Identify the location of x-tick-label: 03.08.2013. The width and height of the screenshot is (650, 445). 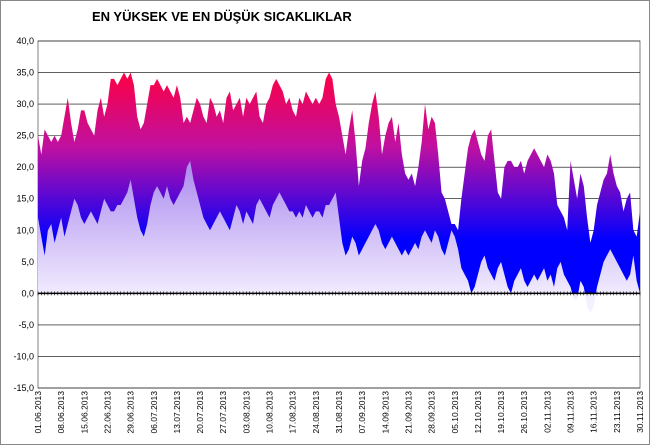
(246, 412).